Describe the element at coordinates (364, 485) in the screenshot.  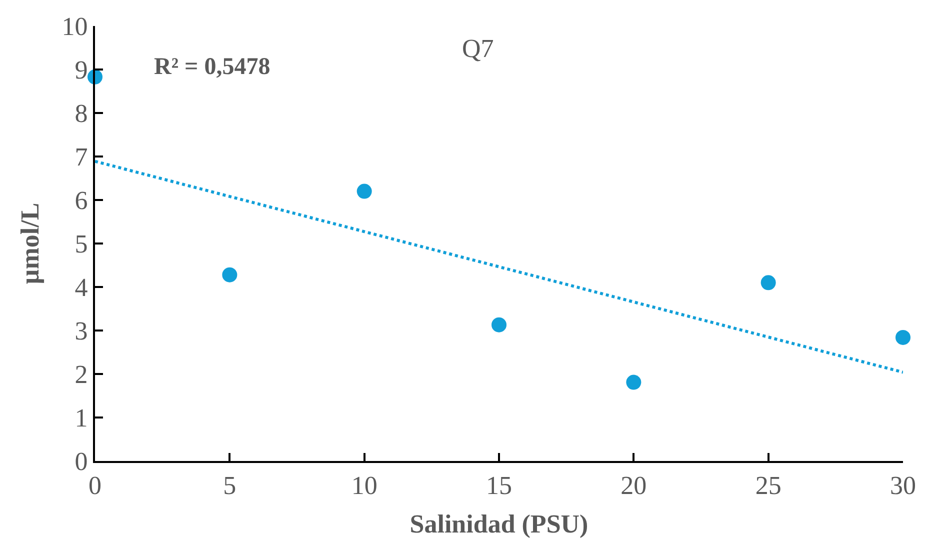
I see `x-tick-label: 10` at that location.